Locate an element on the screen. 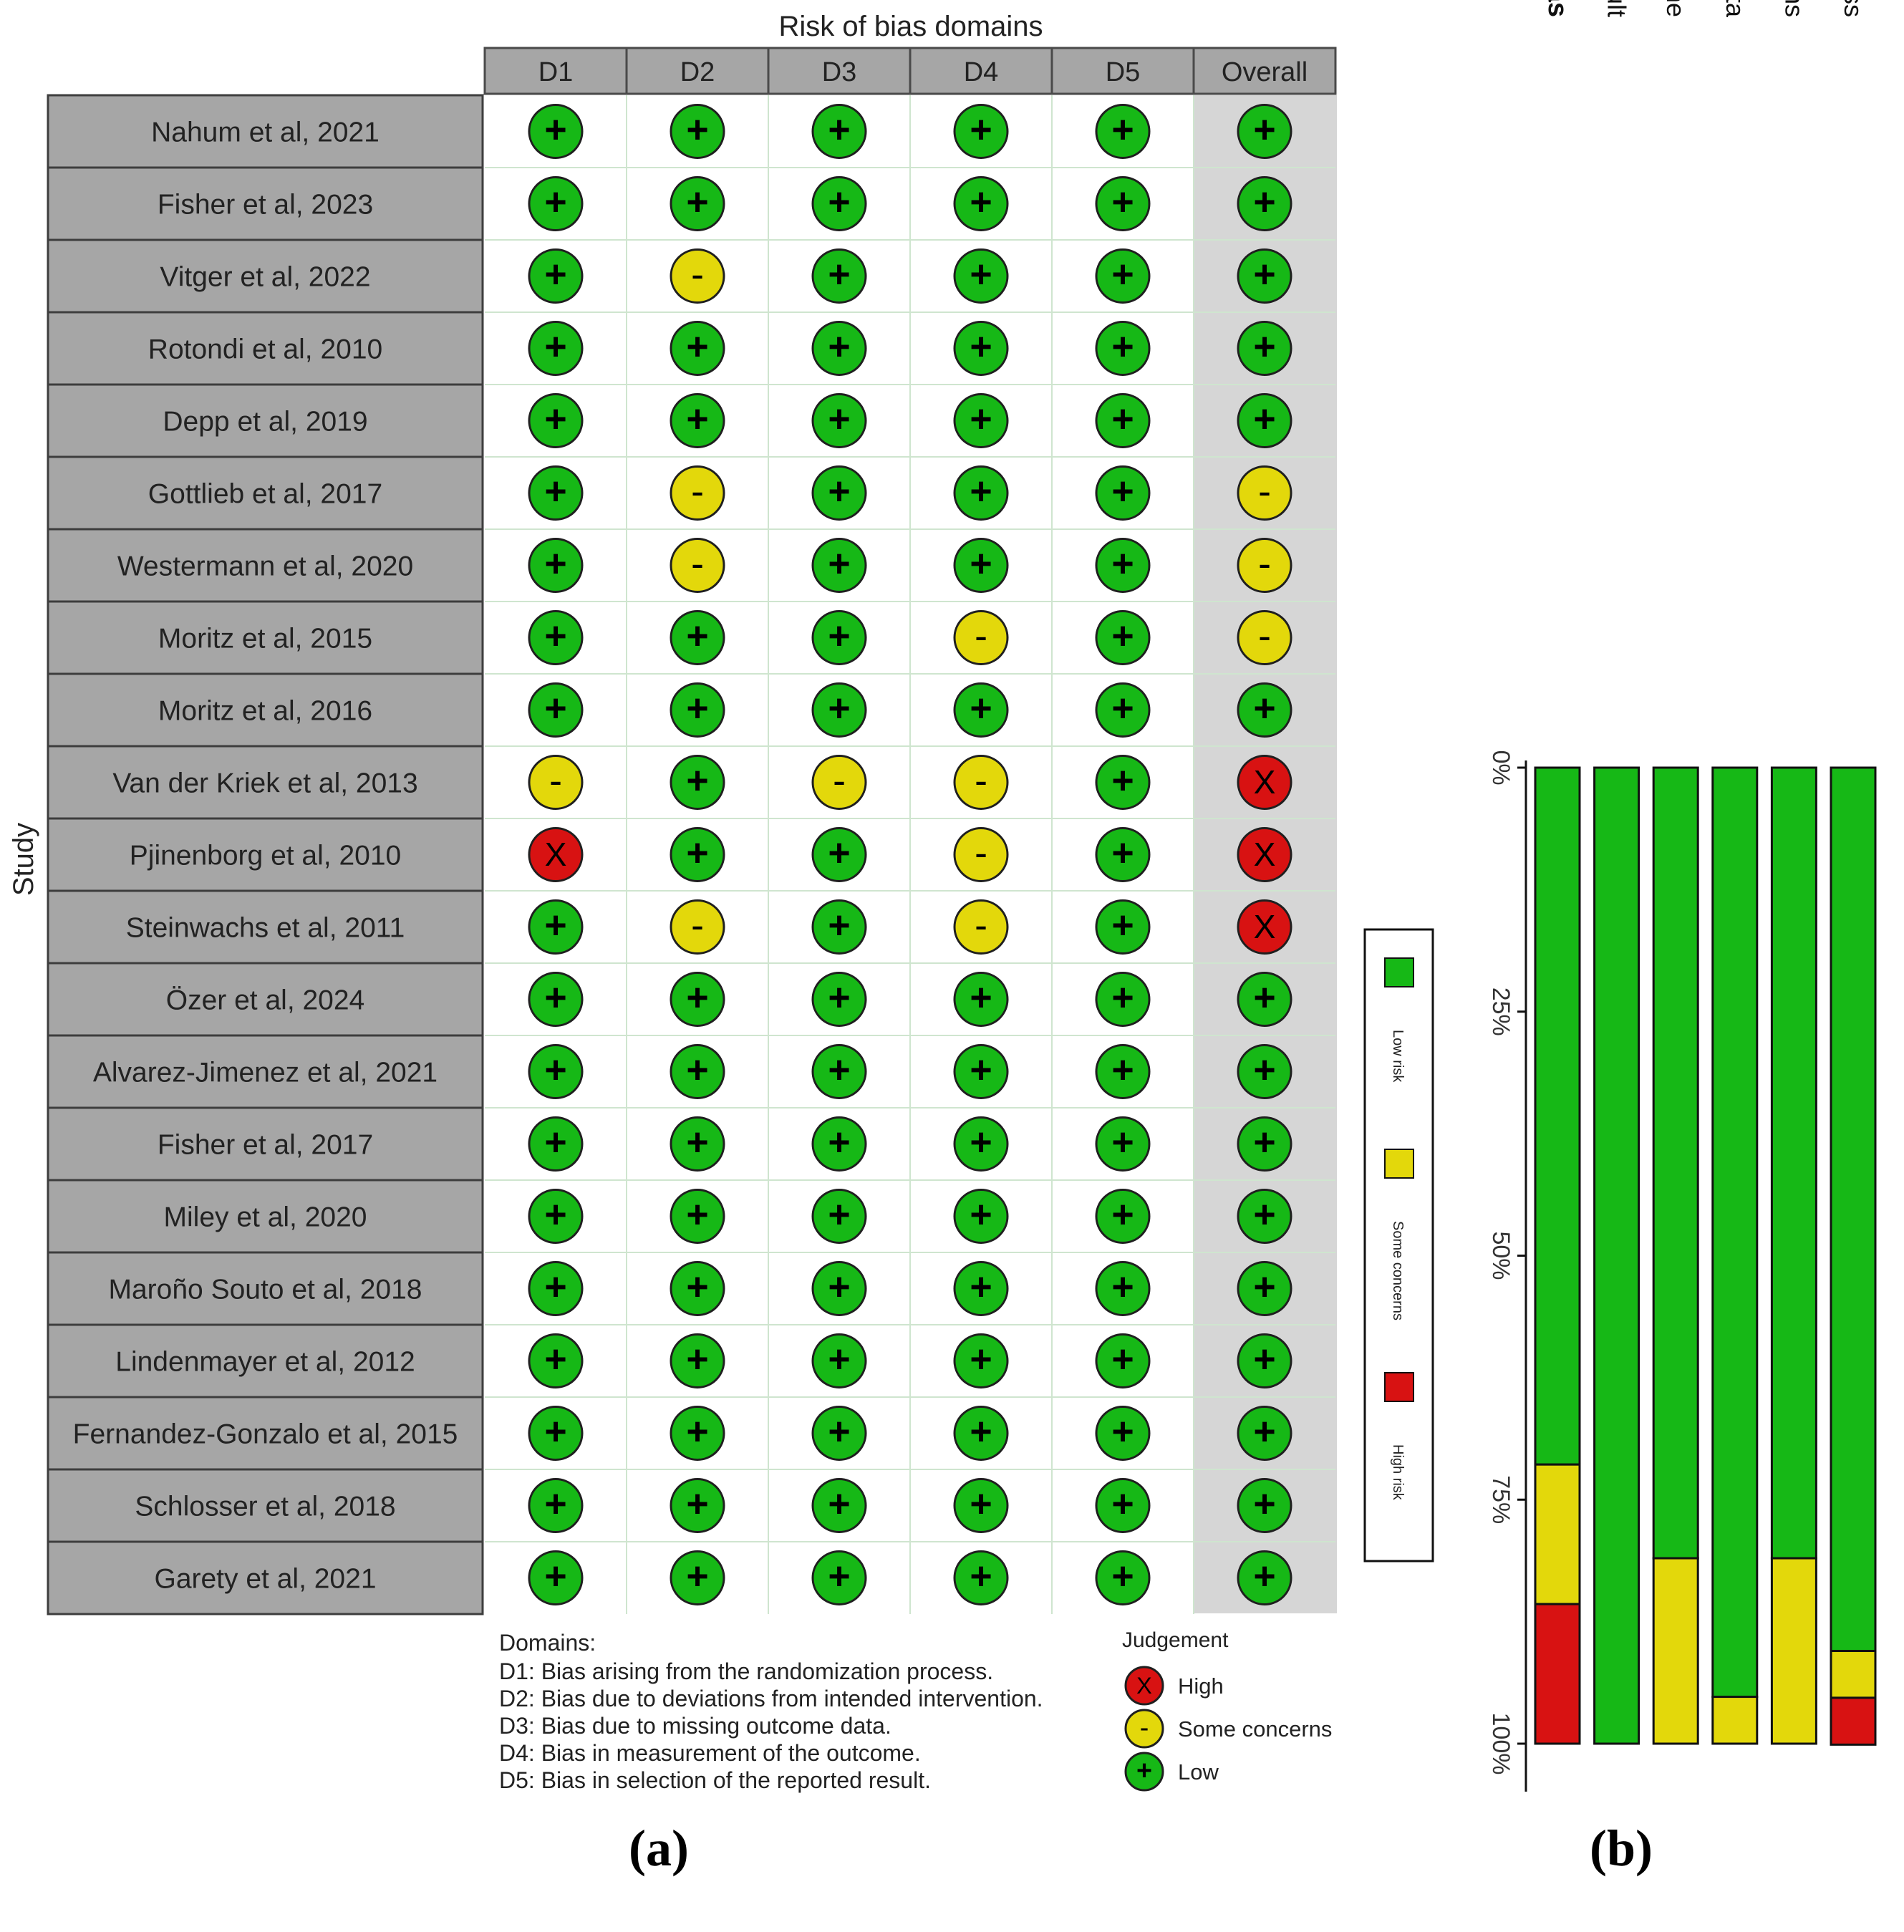 The image size is (1904, 1932). column-header-d5: D5 is located at coordinates (1123, 72).